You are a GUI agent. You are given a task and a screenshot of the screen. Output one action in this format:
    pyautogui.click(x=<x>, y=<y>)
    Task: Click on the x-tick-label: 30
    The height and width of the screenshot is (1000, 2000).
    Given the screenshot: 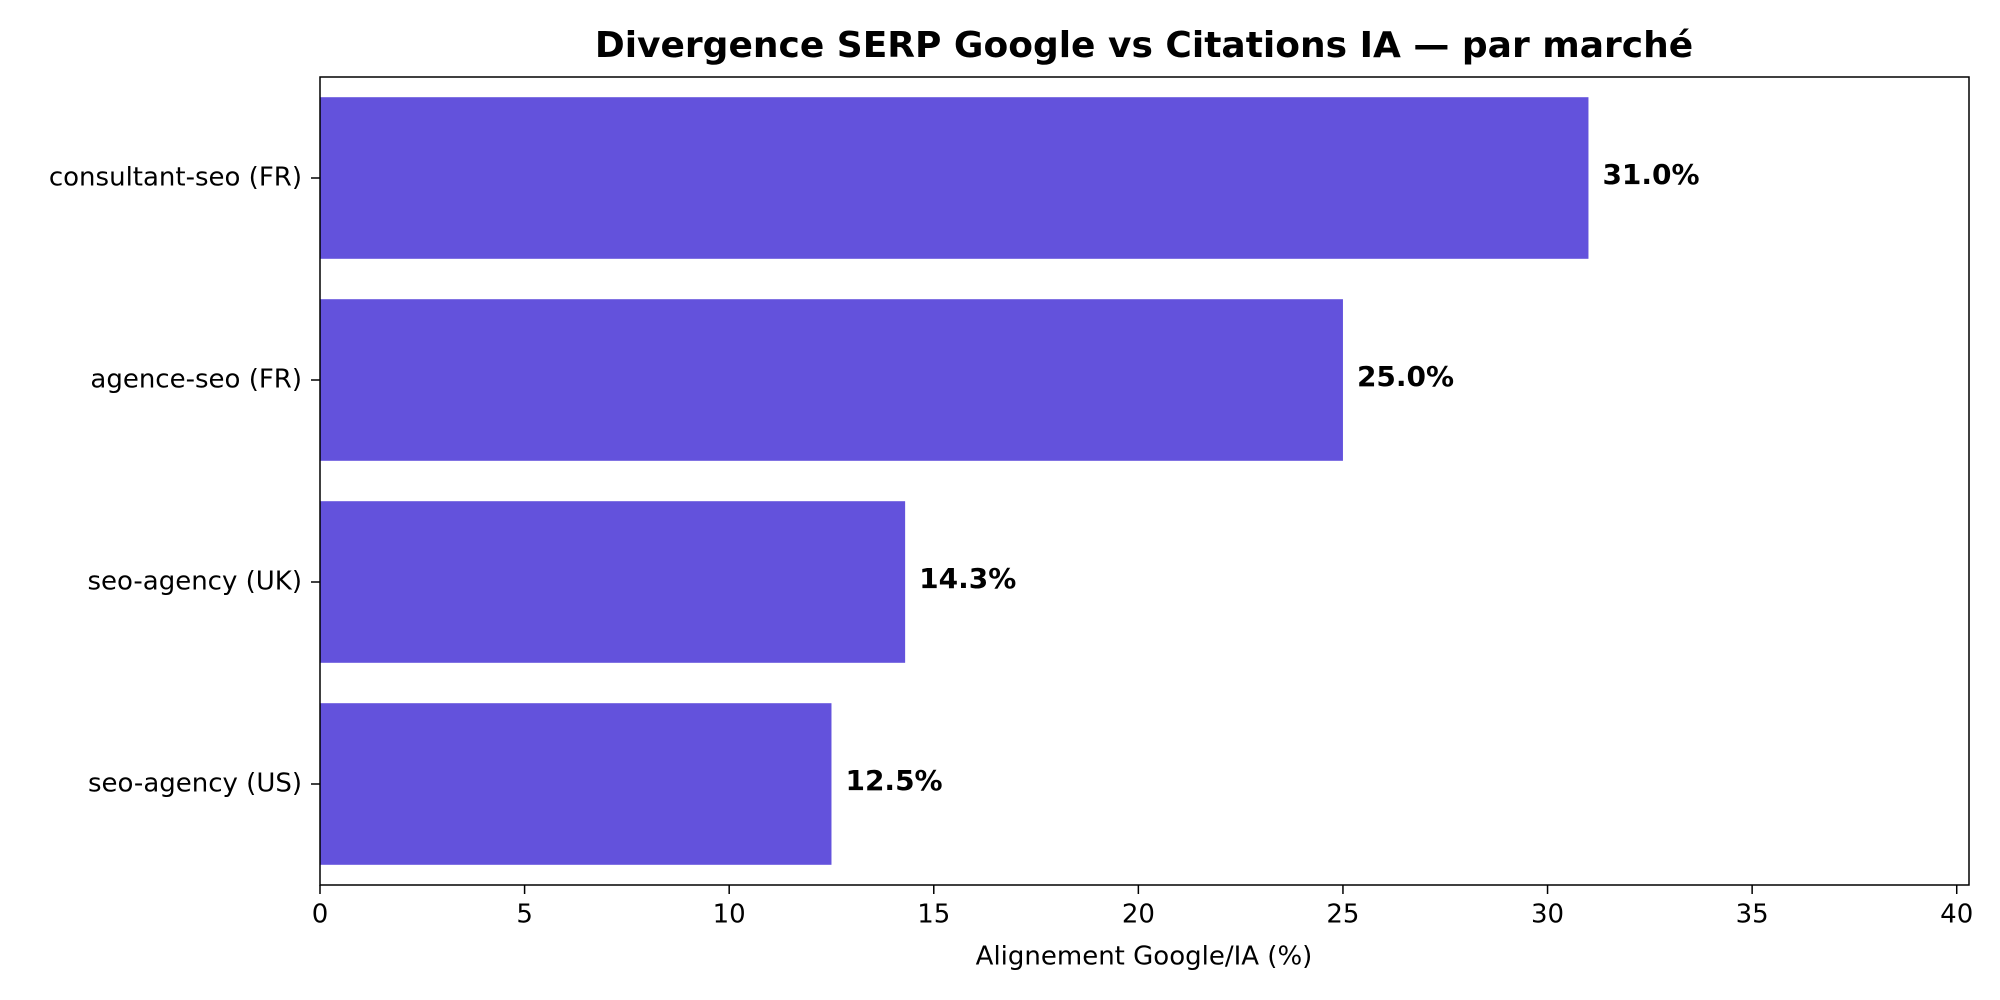 What is the action you would take?
    pyautogui.click(x=1547, y=915)
    